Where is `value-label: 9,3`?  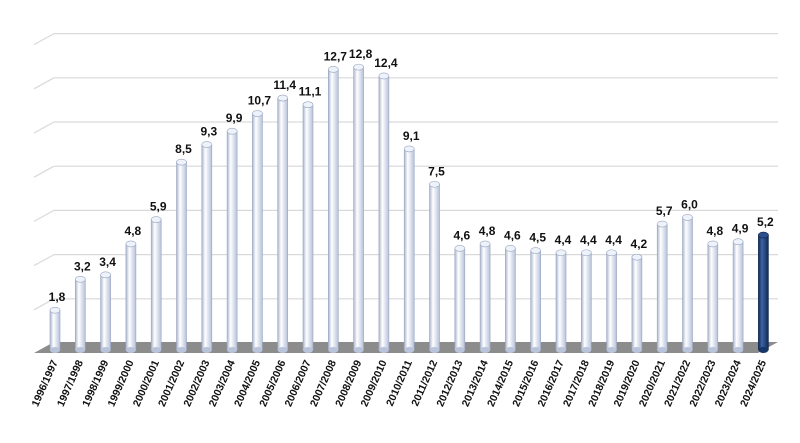 value-label: 9,3 is located at coordinates (208, 131).